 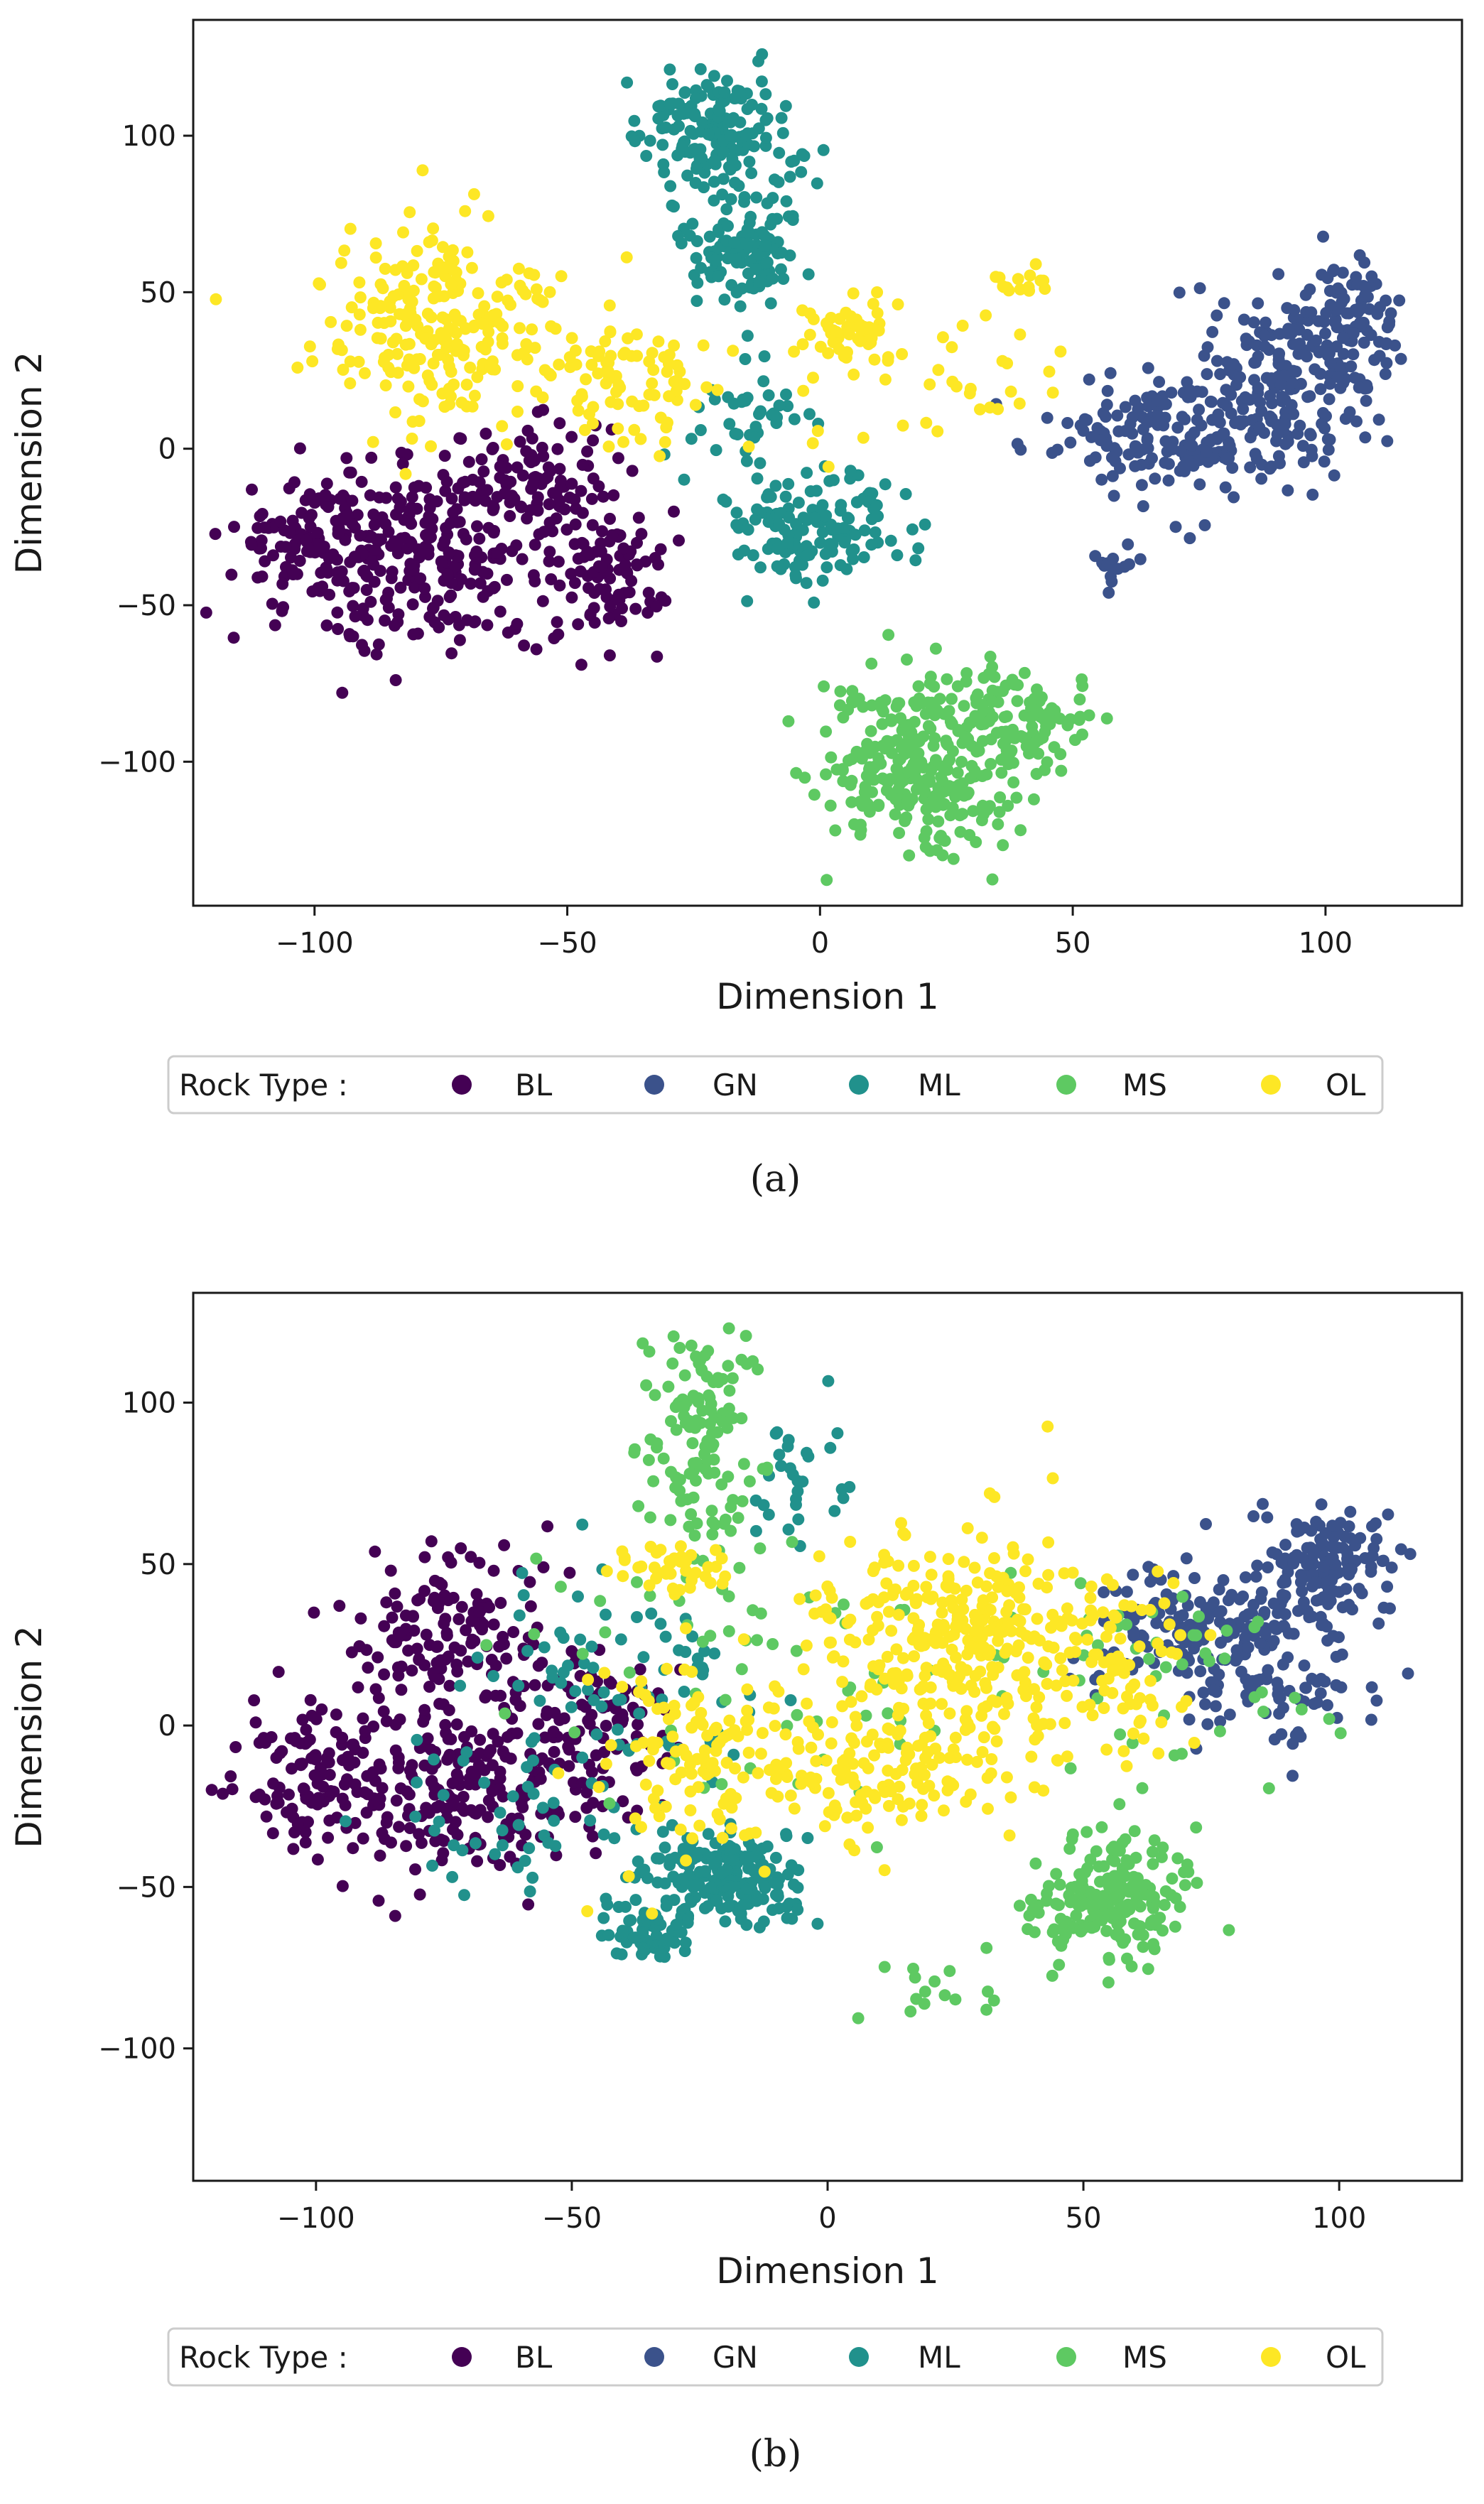 I want to click on legend-label-ms: MS, so click(x=1144, y=2358).